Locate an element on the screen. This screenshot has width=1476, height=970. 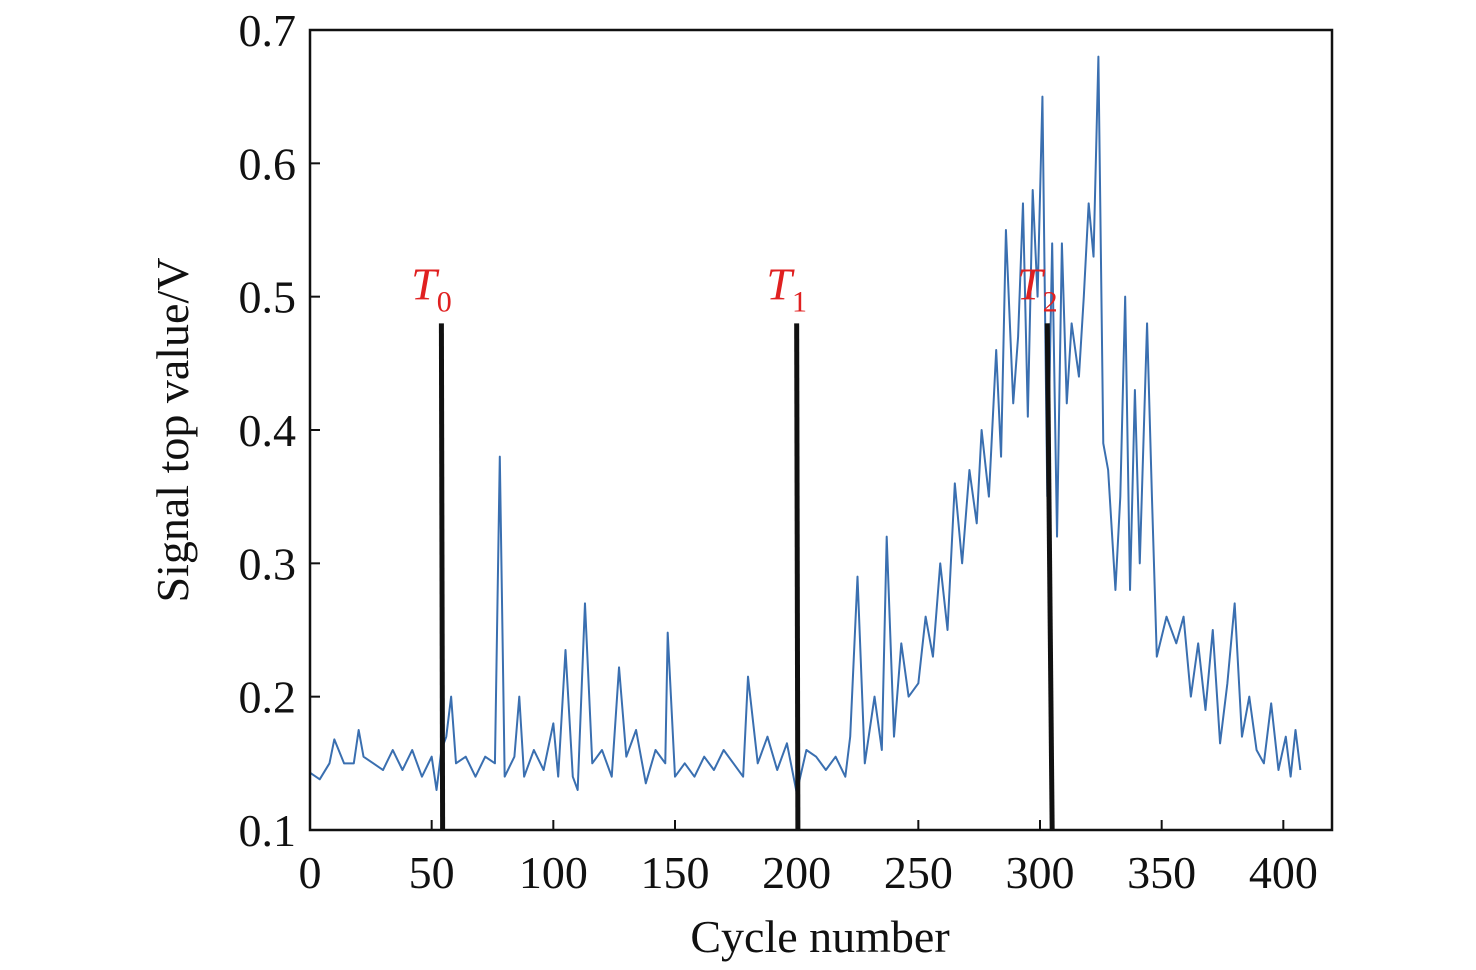
marker-label: T2 is located at coordinates (1037, 288).